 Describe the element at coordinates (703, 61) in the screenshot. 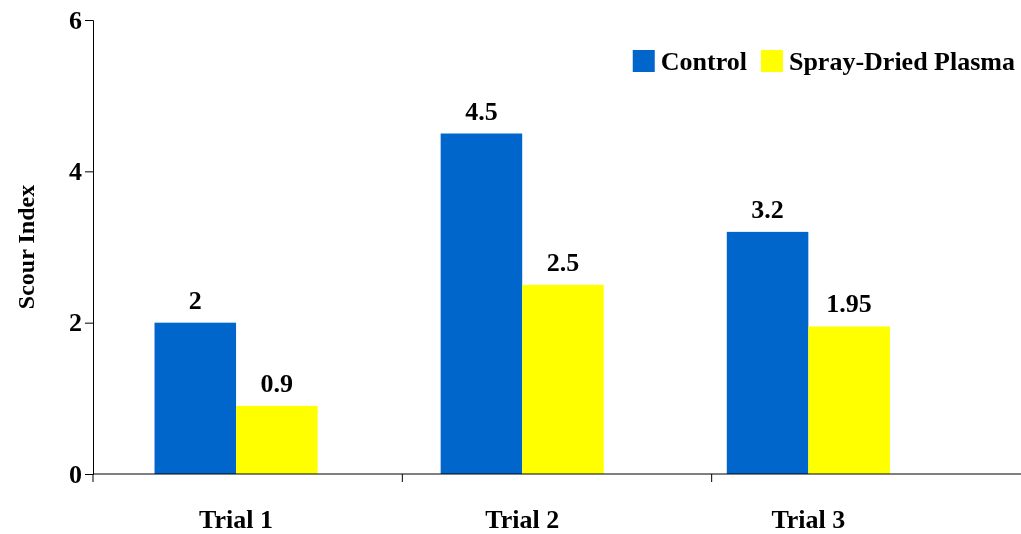

I see `legend-label: Control` at that location.